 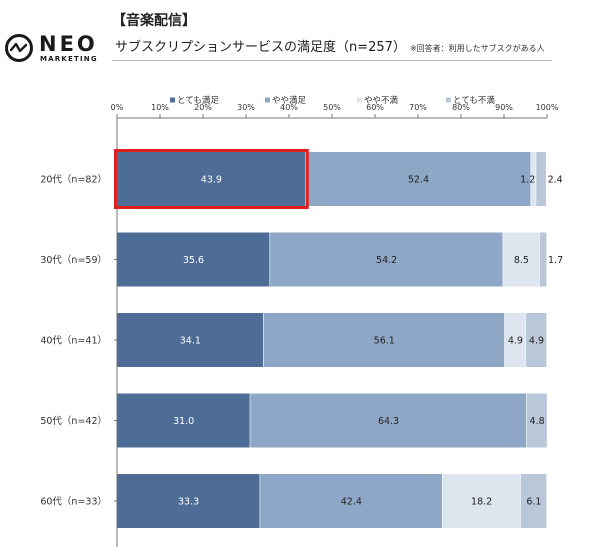 What do you see at coordinates (555, 180) in the screenshot?
I see `bar-label-0-3: 2.4` at bounding box center [555, 180].